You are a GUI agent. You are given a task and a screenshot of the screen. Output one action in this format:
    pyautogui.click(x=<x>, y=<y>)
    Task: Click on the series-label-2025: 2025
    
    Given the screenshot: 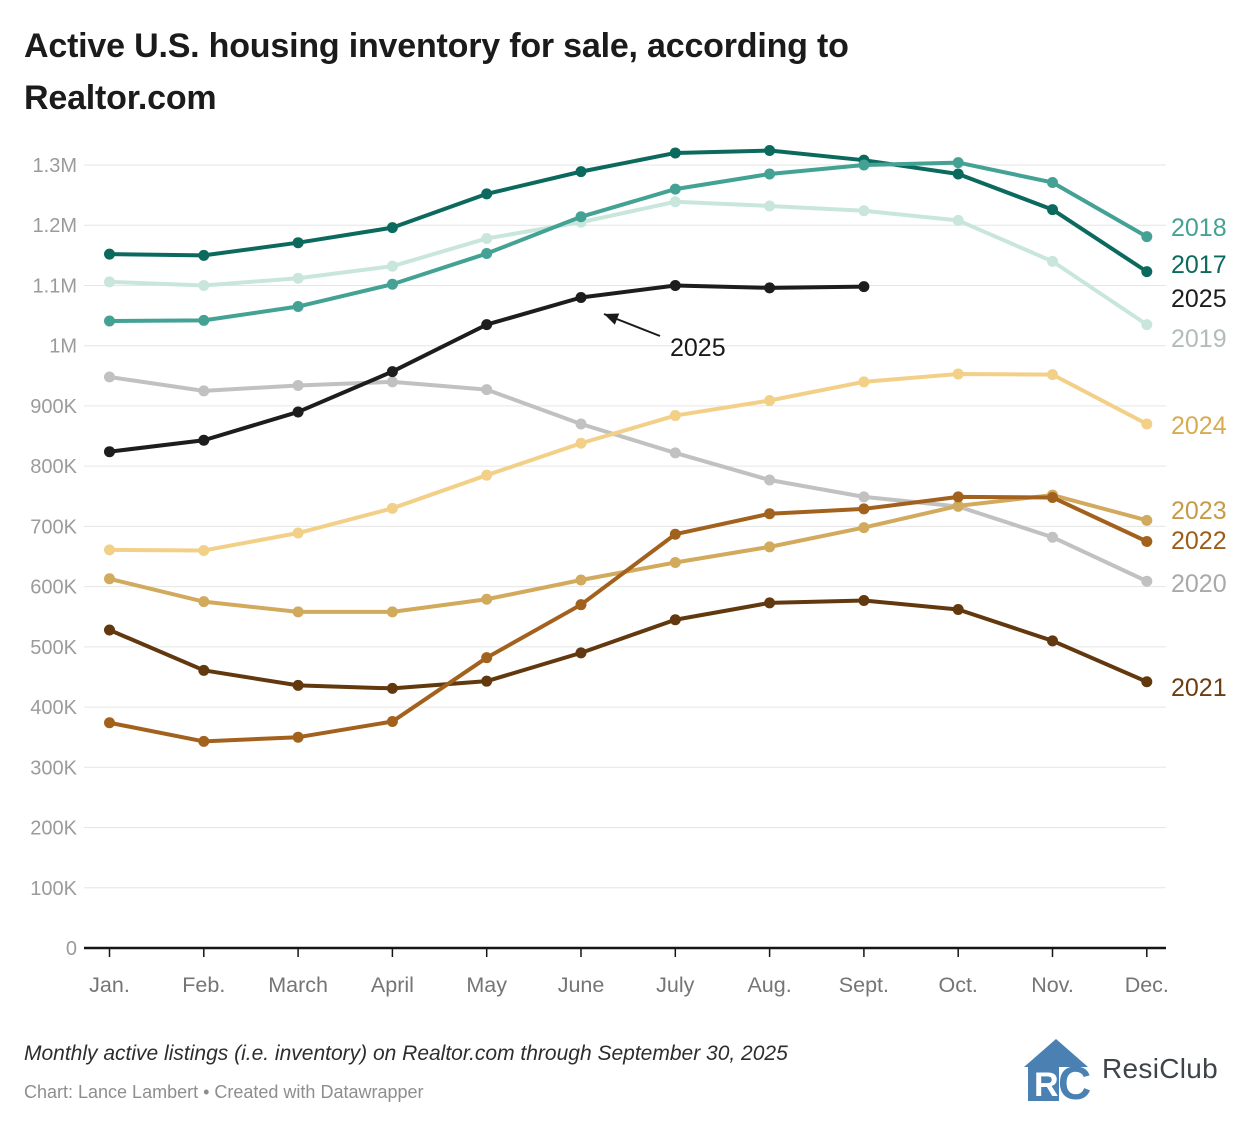 What is the action you would take?
    pyautogui.click(x=1199, y=299)
    